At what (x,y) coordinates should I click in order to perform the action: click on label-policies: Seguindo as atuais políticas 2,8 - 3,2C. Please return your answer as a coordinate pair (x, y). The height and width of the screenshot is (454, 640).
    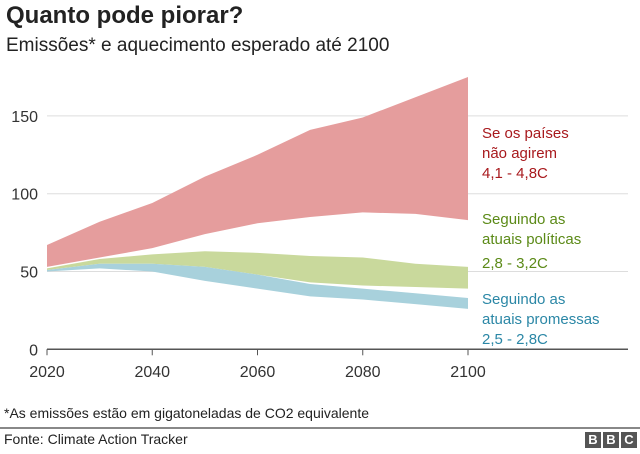
    Looking at the image, I should click on (531, 242).